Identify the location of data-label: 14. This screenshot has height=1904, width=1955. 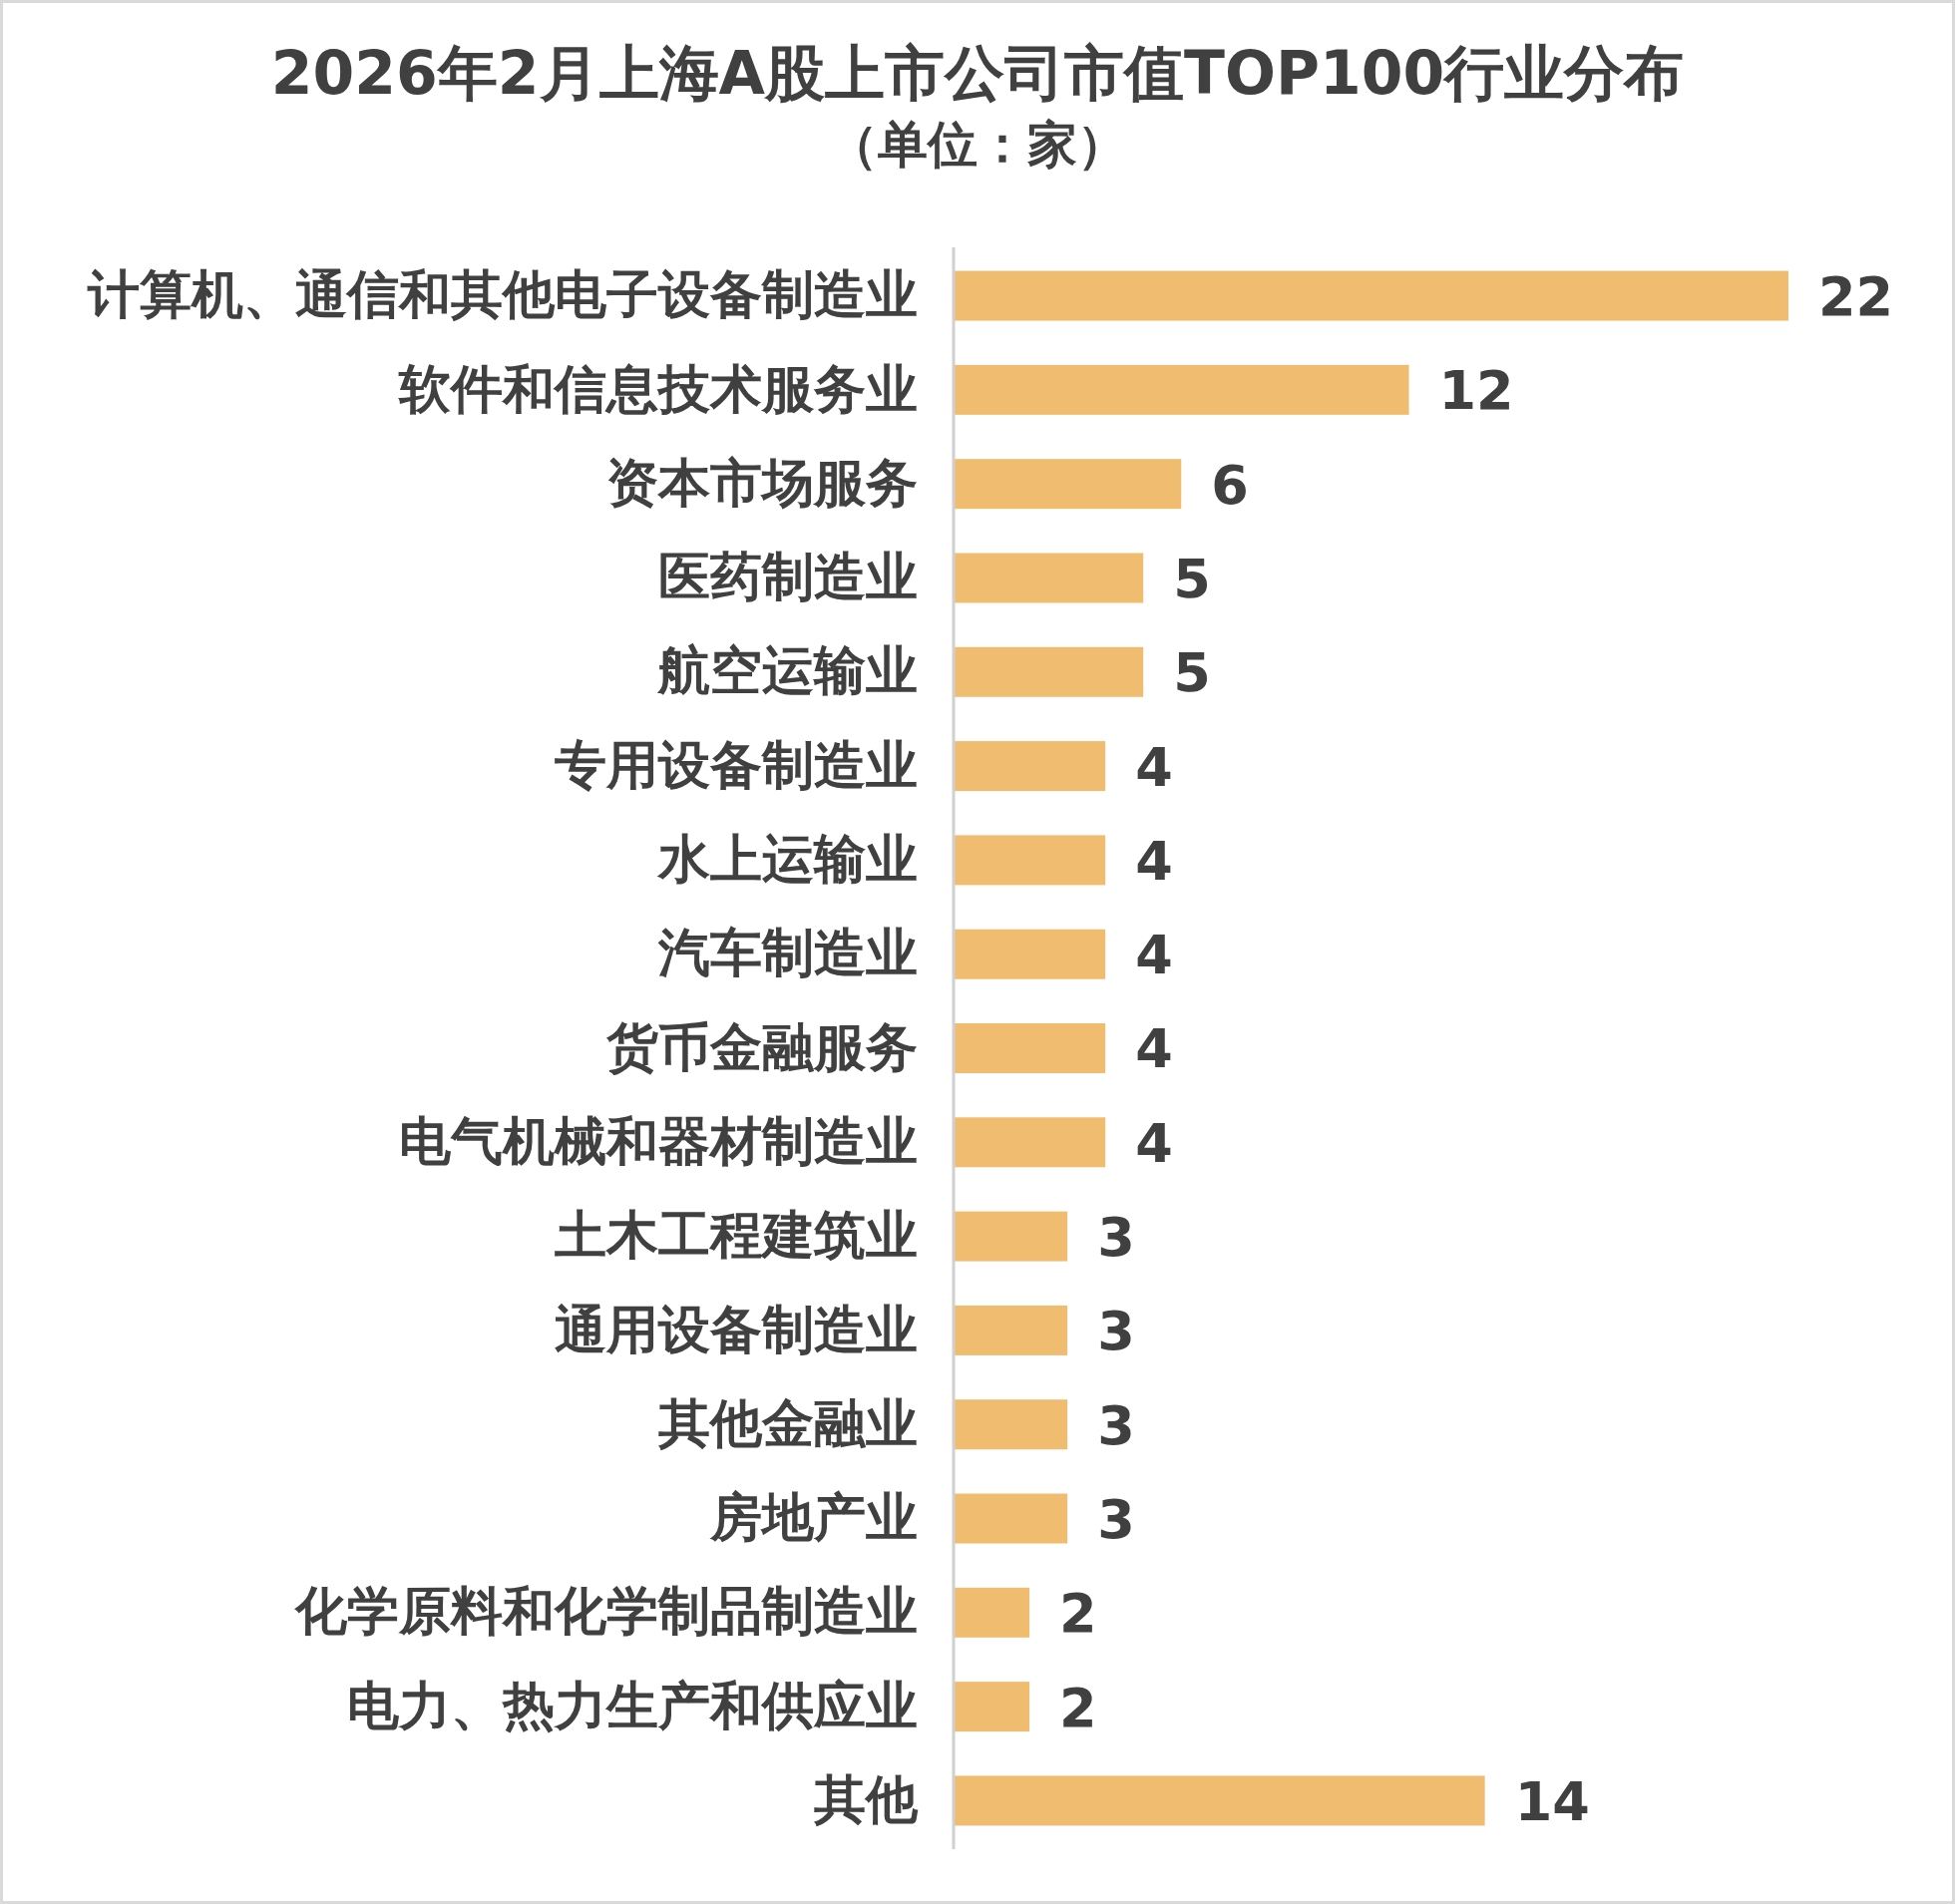
(1552, 1801).